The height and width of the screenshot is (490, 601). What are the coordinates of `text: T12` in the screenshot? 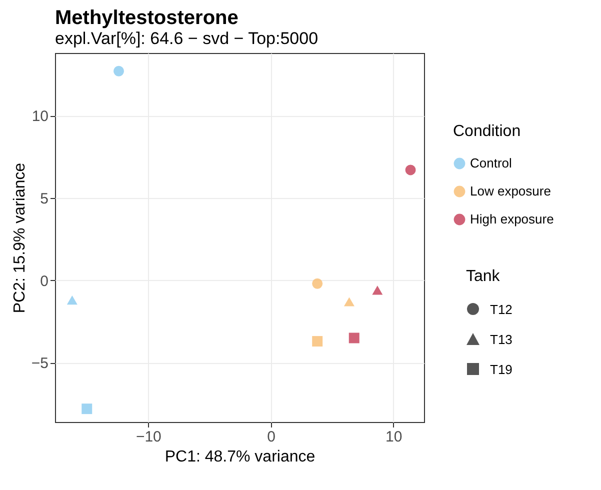 It's located at (501, 309).